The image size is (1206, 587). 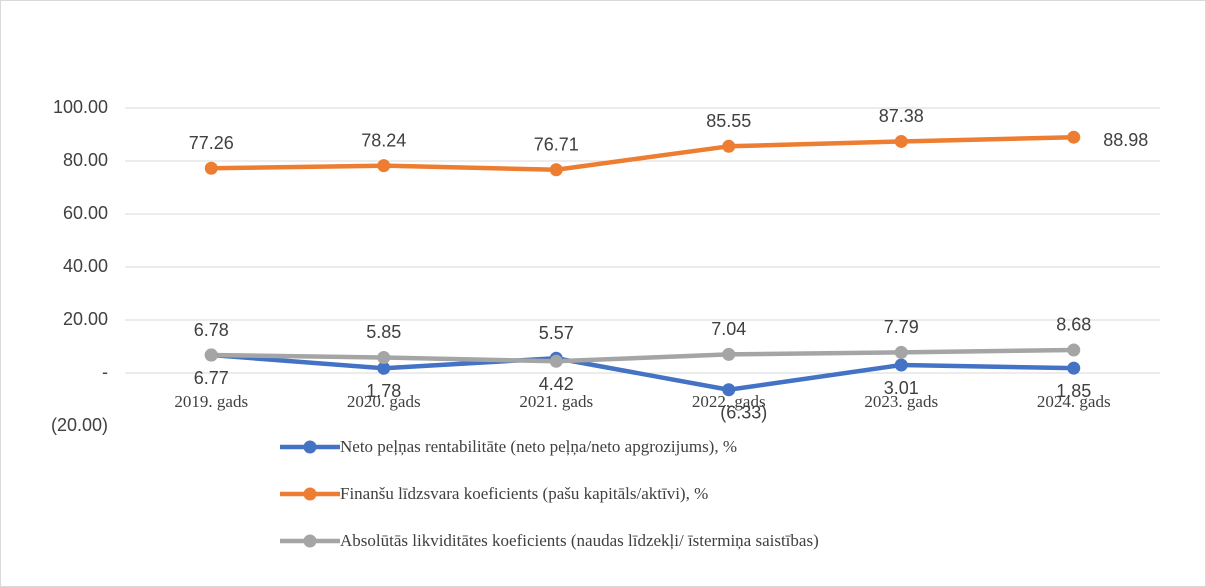 I want to click on data-label: 6.78, so click(x=211, y=330).